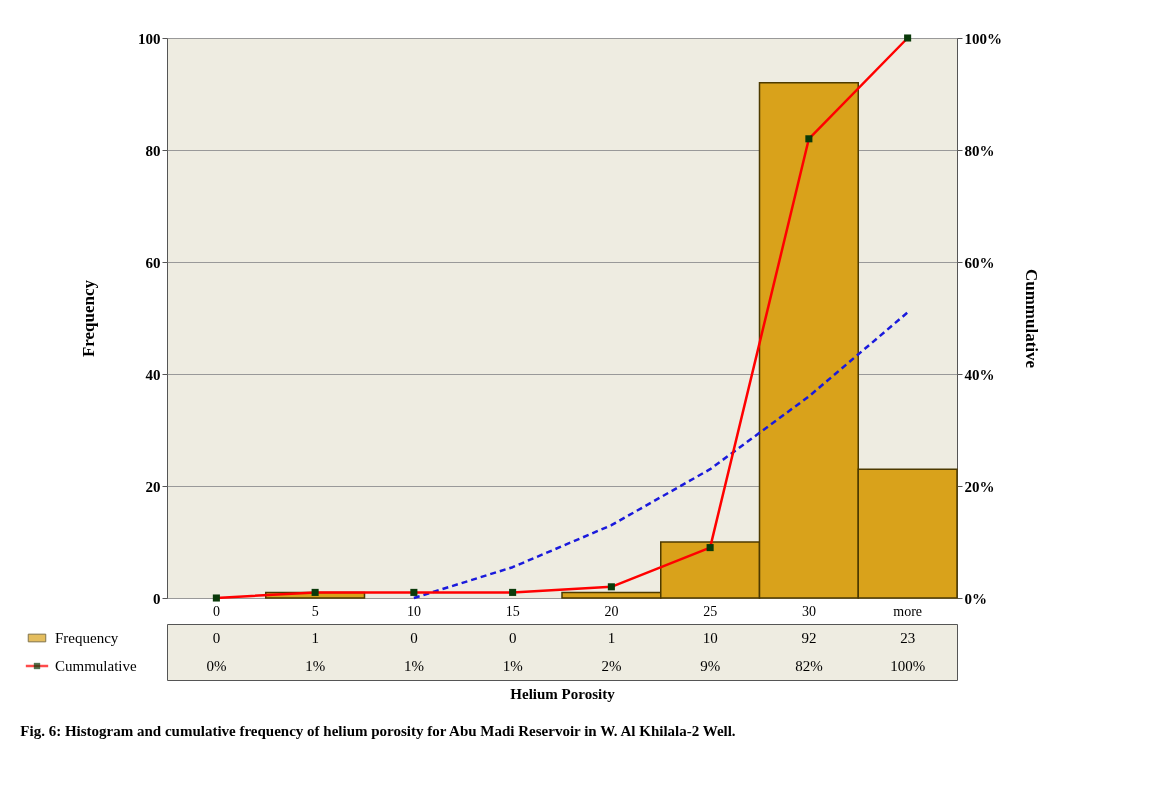 The image size is (1150, 796). Describe the element at coordinates (979, 262) in the screenshot. I see `y2-tick-label: 60%` at that location.